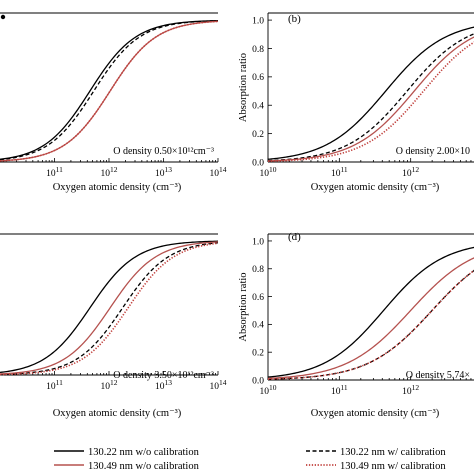  What do you see at coordinates (144, 452) in the screenshot?
I see `legend-label: 130.22 nm w/o calibration` at bounding box center [144, 452].